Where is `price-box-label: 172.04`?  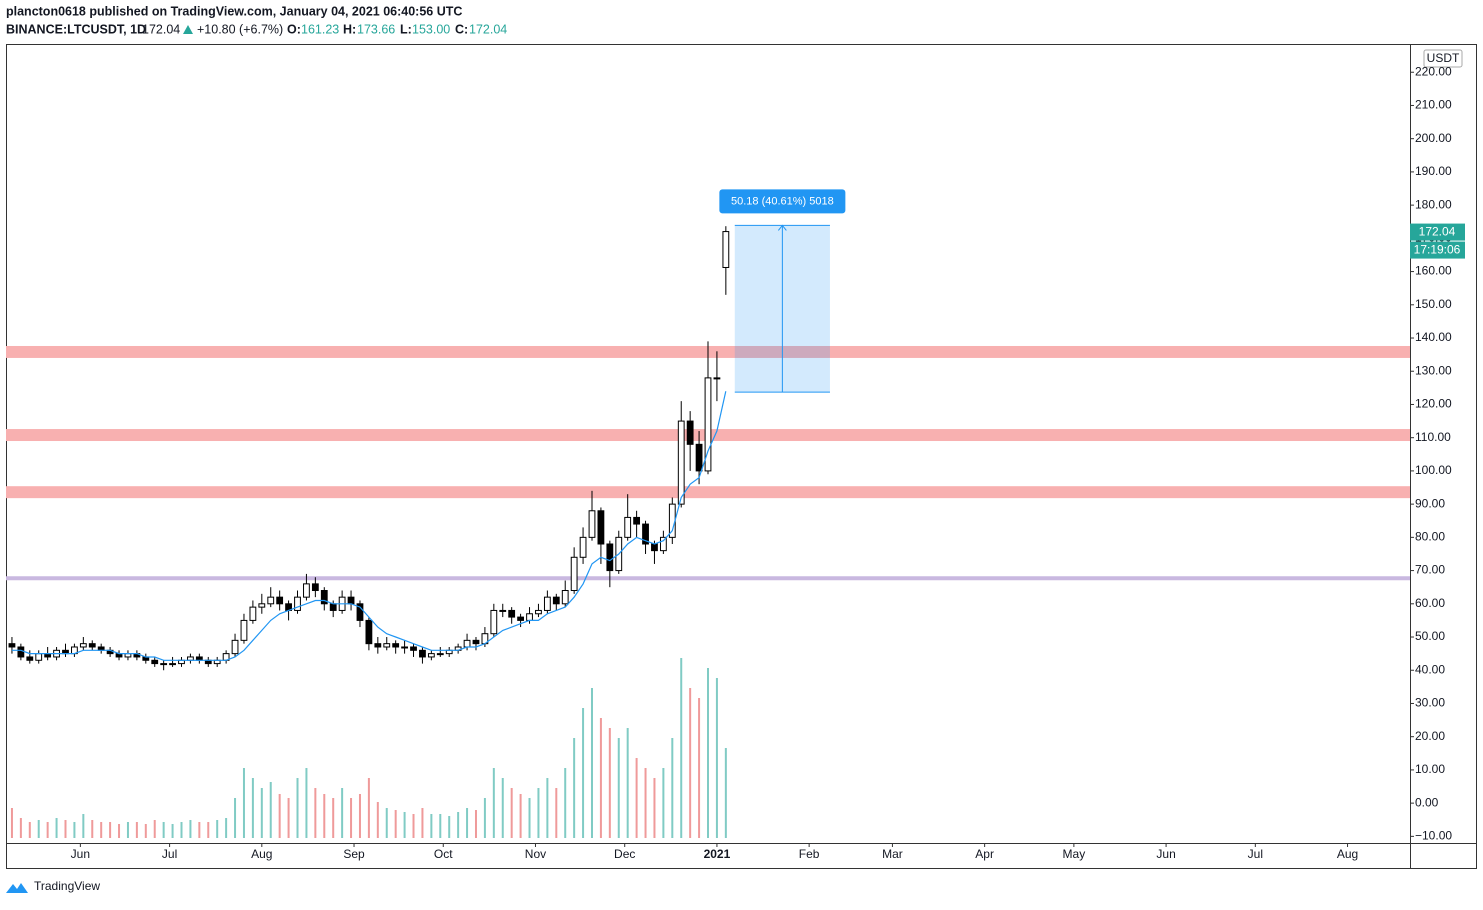 price-box-label: 172.04 is located at coordinates (1437, 232).